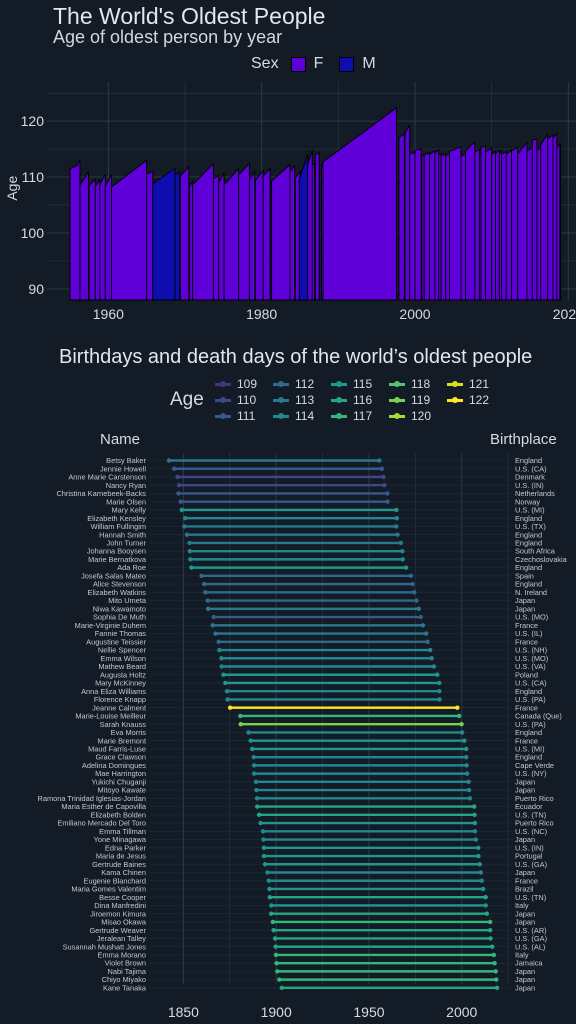  What do you see at coordinates (122, 534) in the screenshot?
I see `person-name: Hannah Smith` at bounding box center [122, 534].